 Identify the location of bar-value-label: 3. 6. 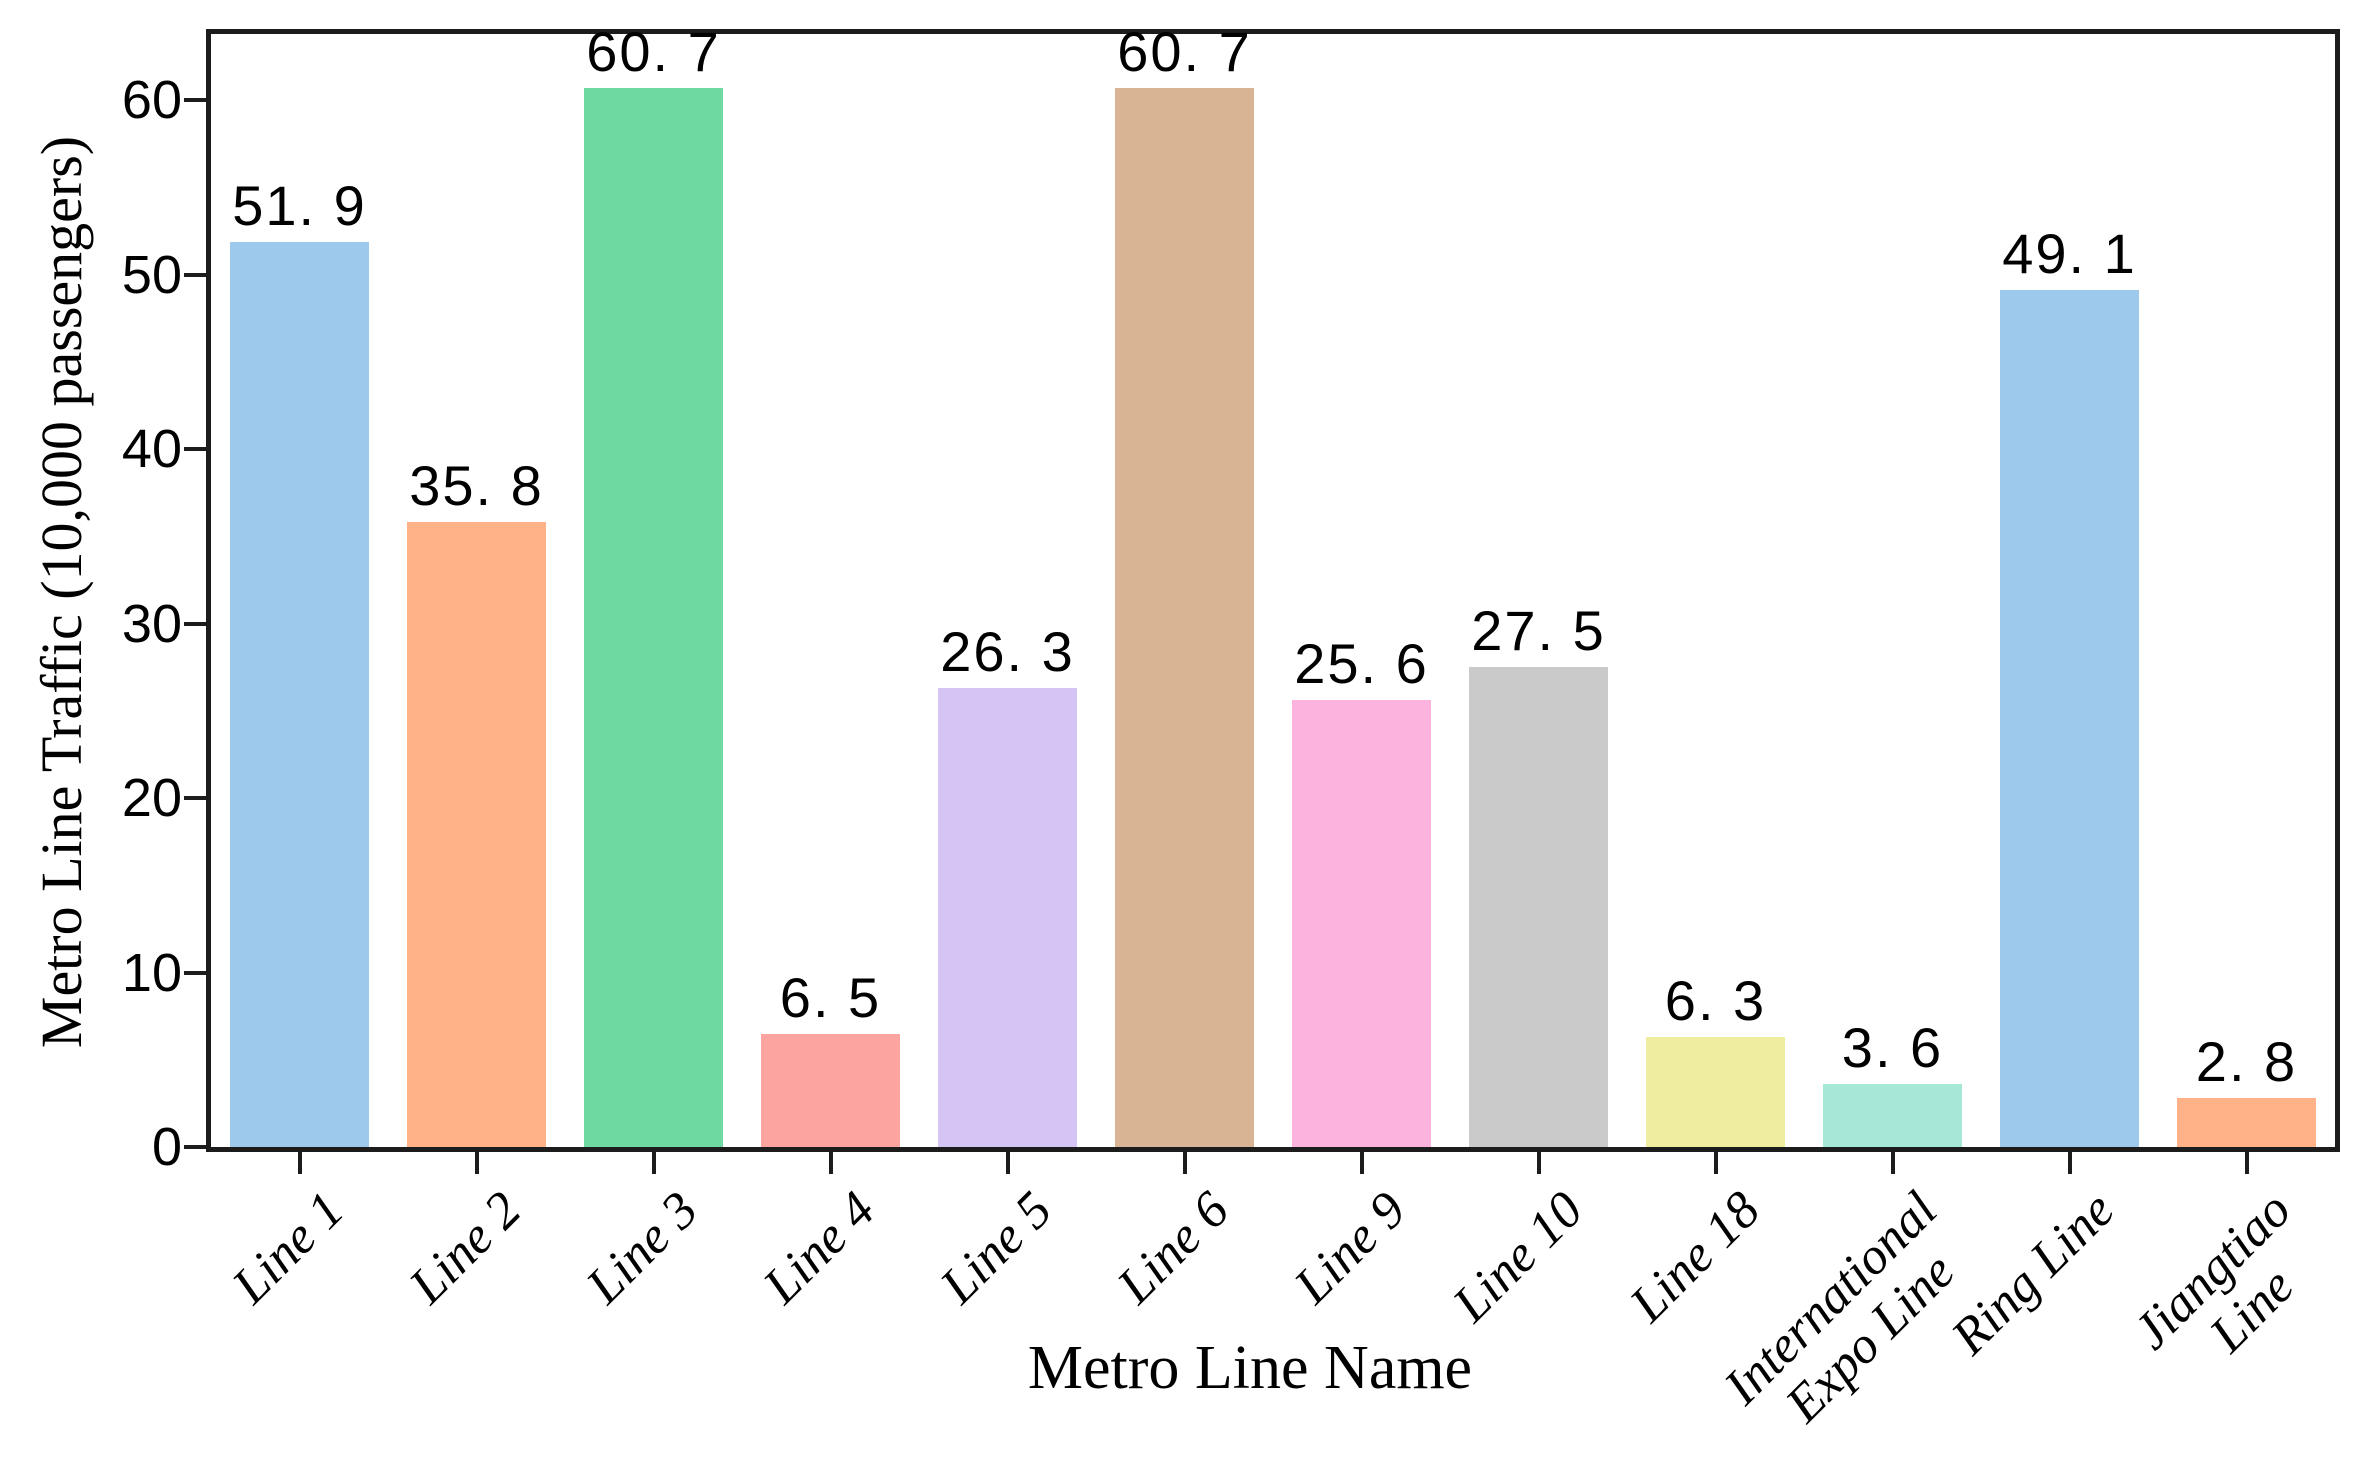
(1892, 1048).